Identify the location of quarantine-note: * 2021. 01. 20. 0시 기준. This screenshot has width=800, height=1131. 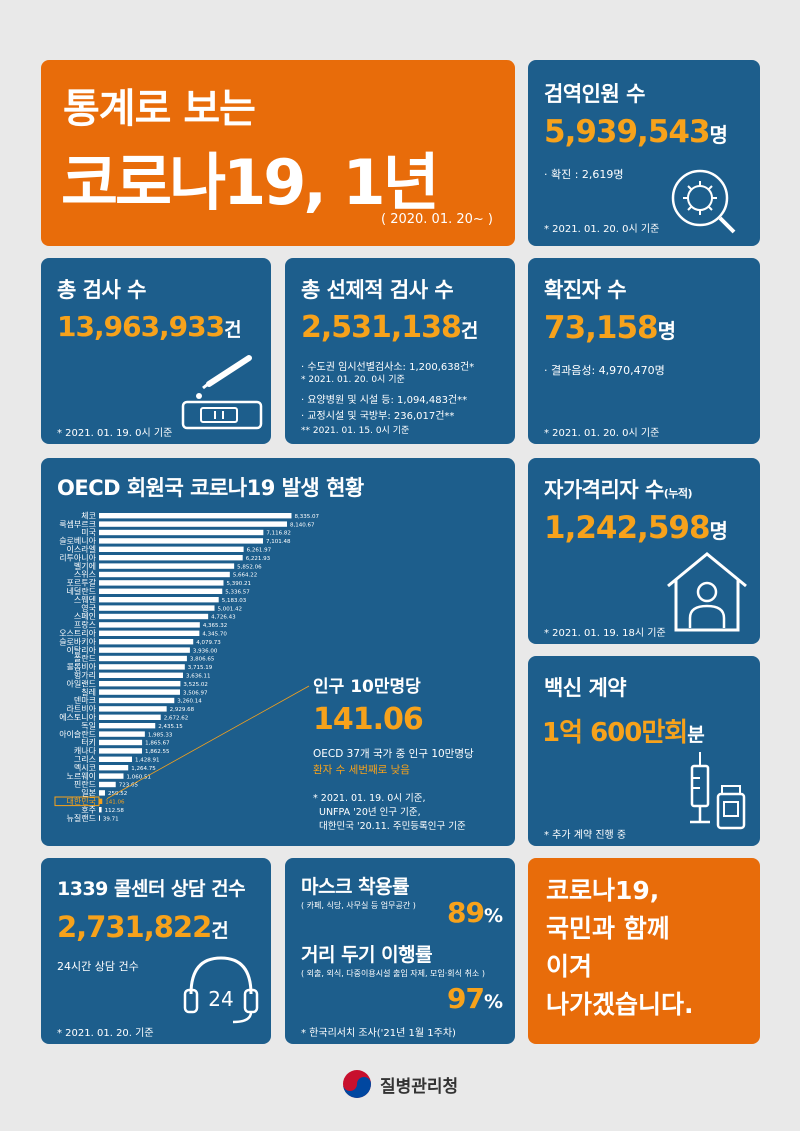
(602, 229).